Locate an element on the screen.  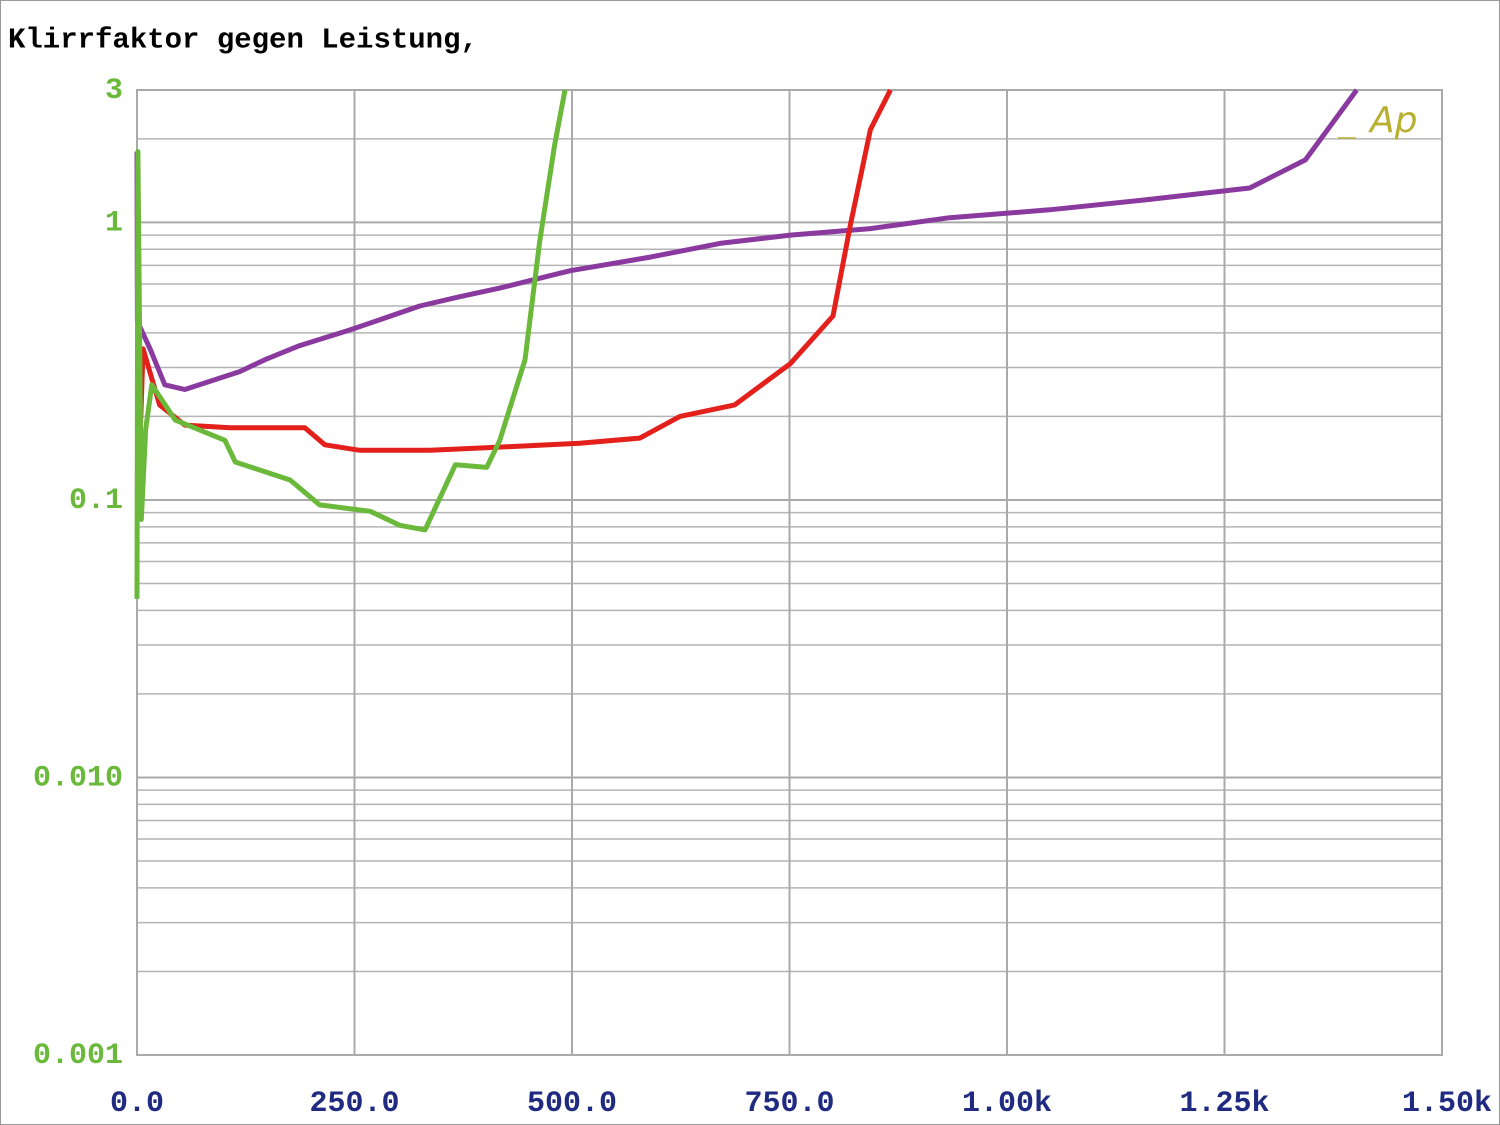
y-tick-label: 1 is located at coordinates (114, 223).